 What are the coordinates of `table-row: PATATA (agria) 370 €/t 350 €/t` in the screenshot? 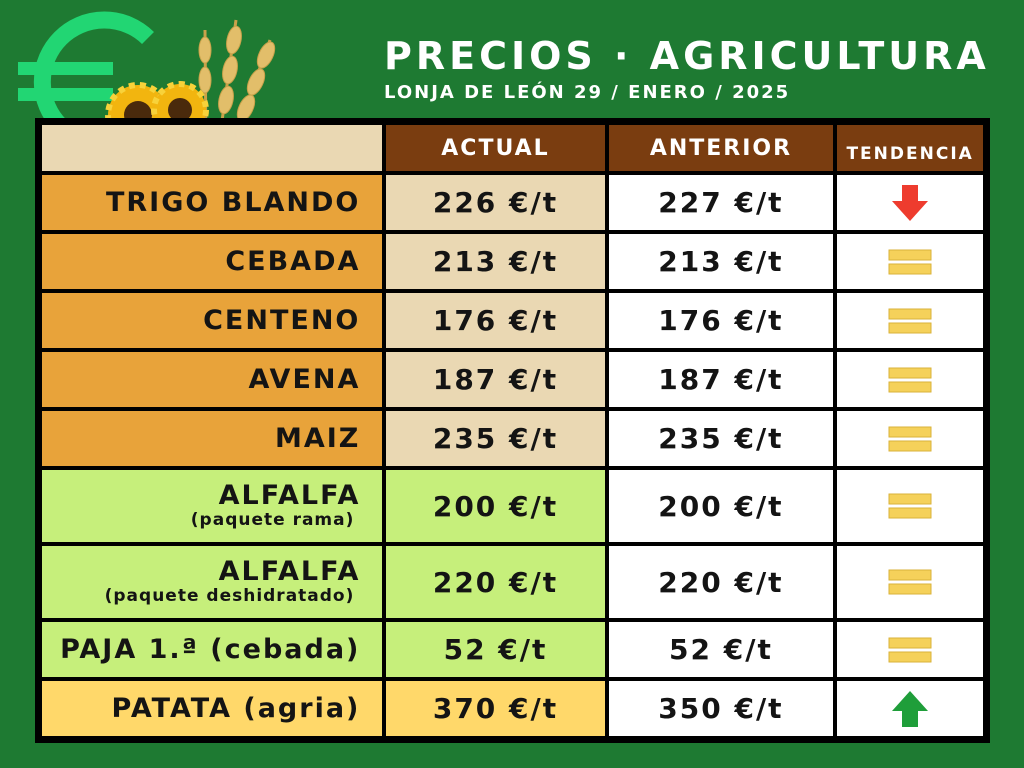 It's located at (512, 708).